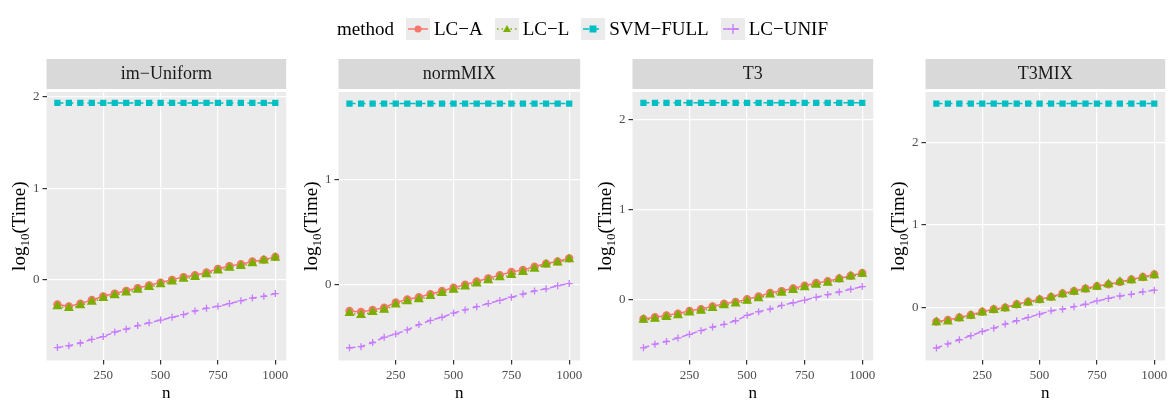 The width and height of the screenshot is (1171, 400). Describe the element at coordinates (166, 72) in the screenshot. I see `chart-title: im−Uniform` at that location.